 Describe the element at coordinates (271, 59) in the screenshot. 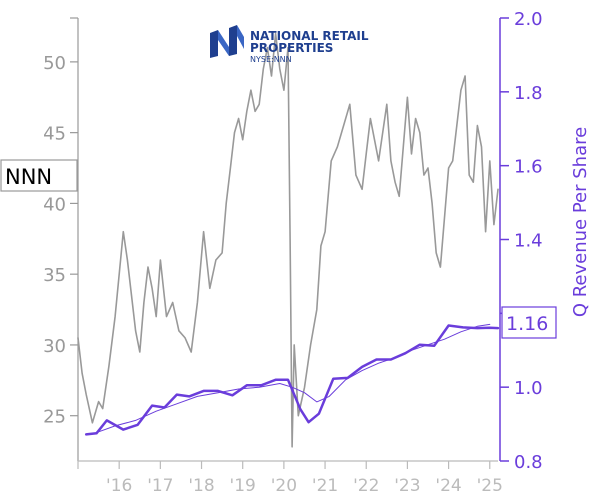

I see `logo-line3: NYSE:NNN` at that location.